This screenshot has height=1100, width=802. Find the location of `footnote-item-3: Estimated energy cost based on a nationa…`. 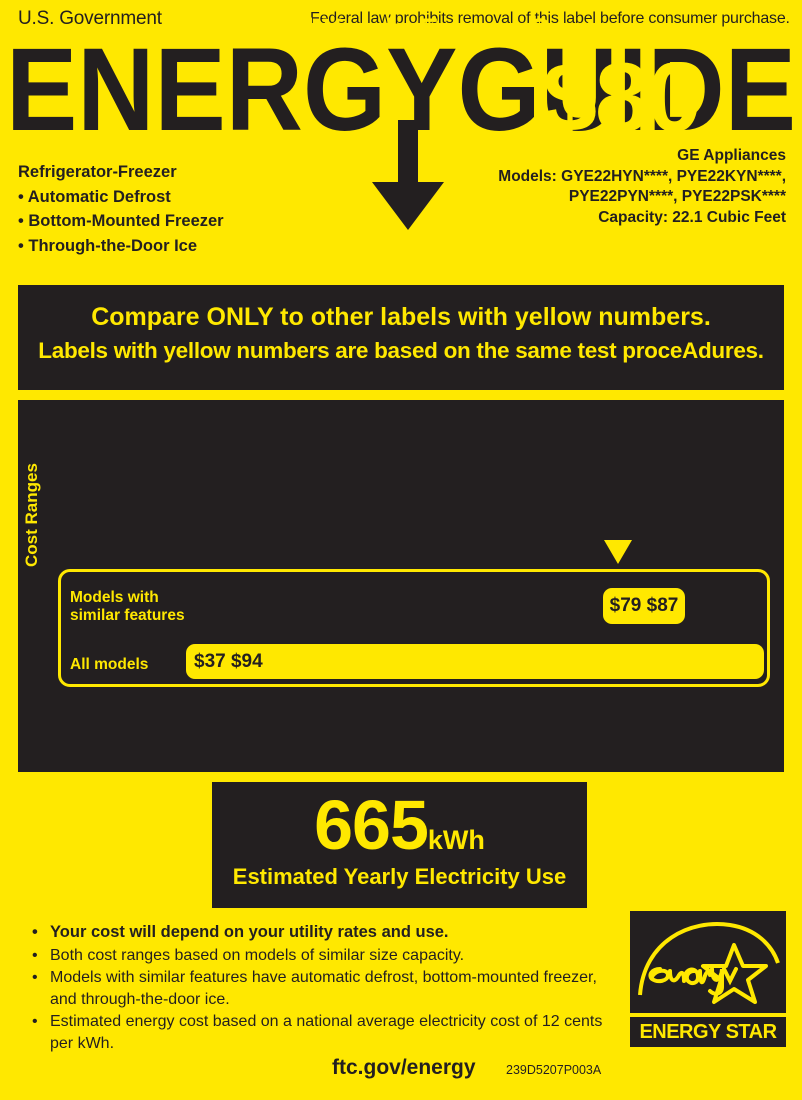

footnote-item-3: Estimated energy cost based on a nationa… is located at coordinates (323, 1032).